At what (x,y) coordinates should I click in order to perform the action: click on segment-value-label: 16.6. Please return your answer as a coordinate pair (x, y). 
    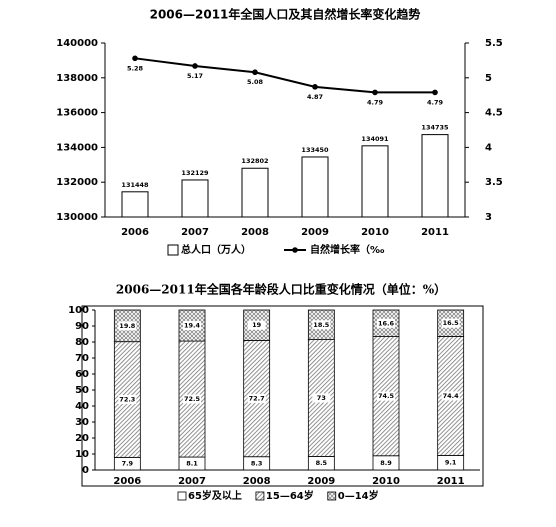
    Looking at the image, I should click on (386, 323).